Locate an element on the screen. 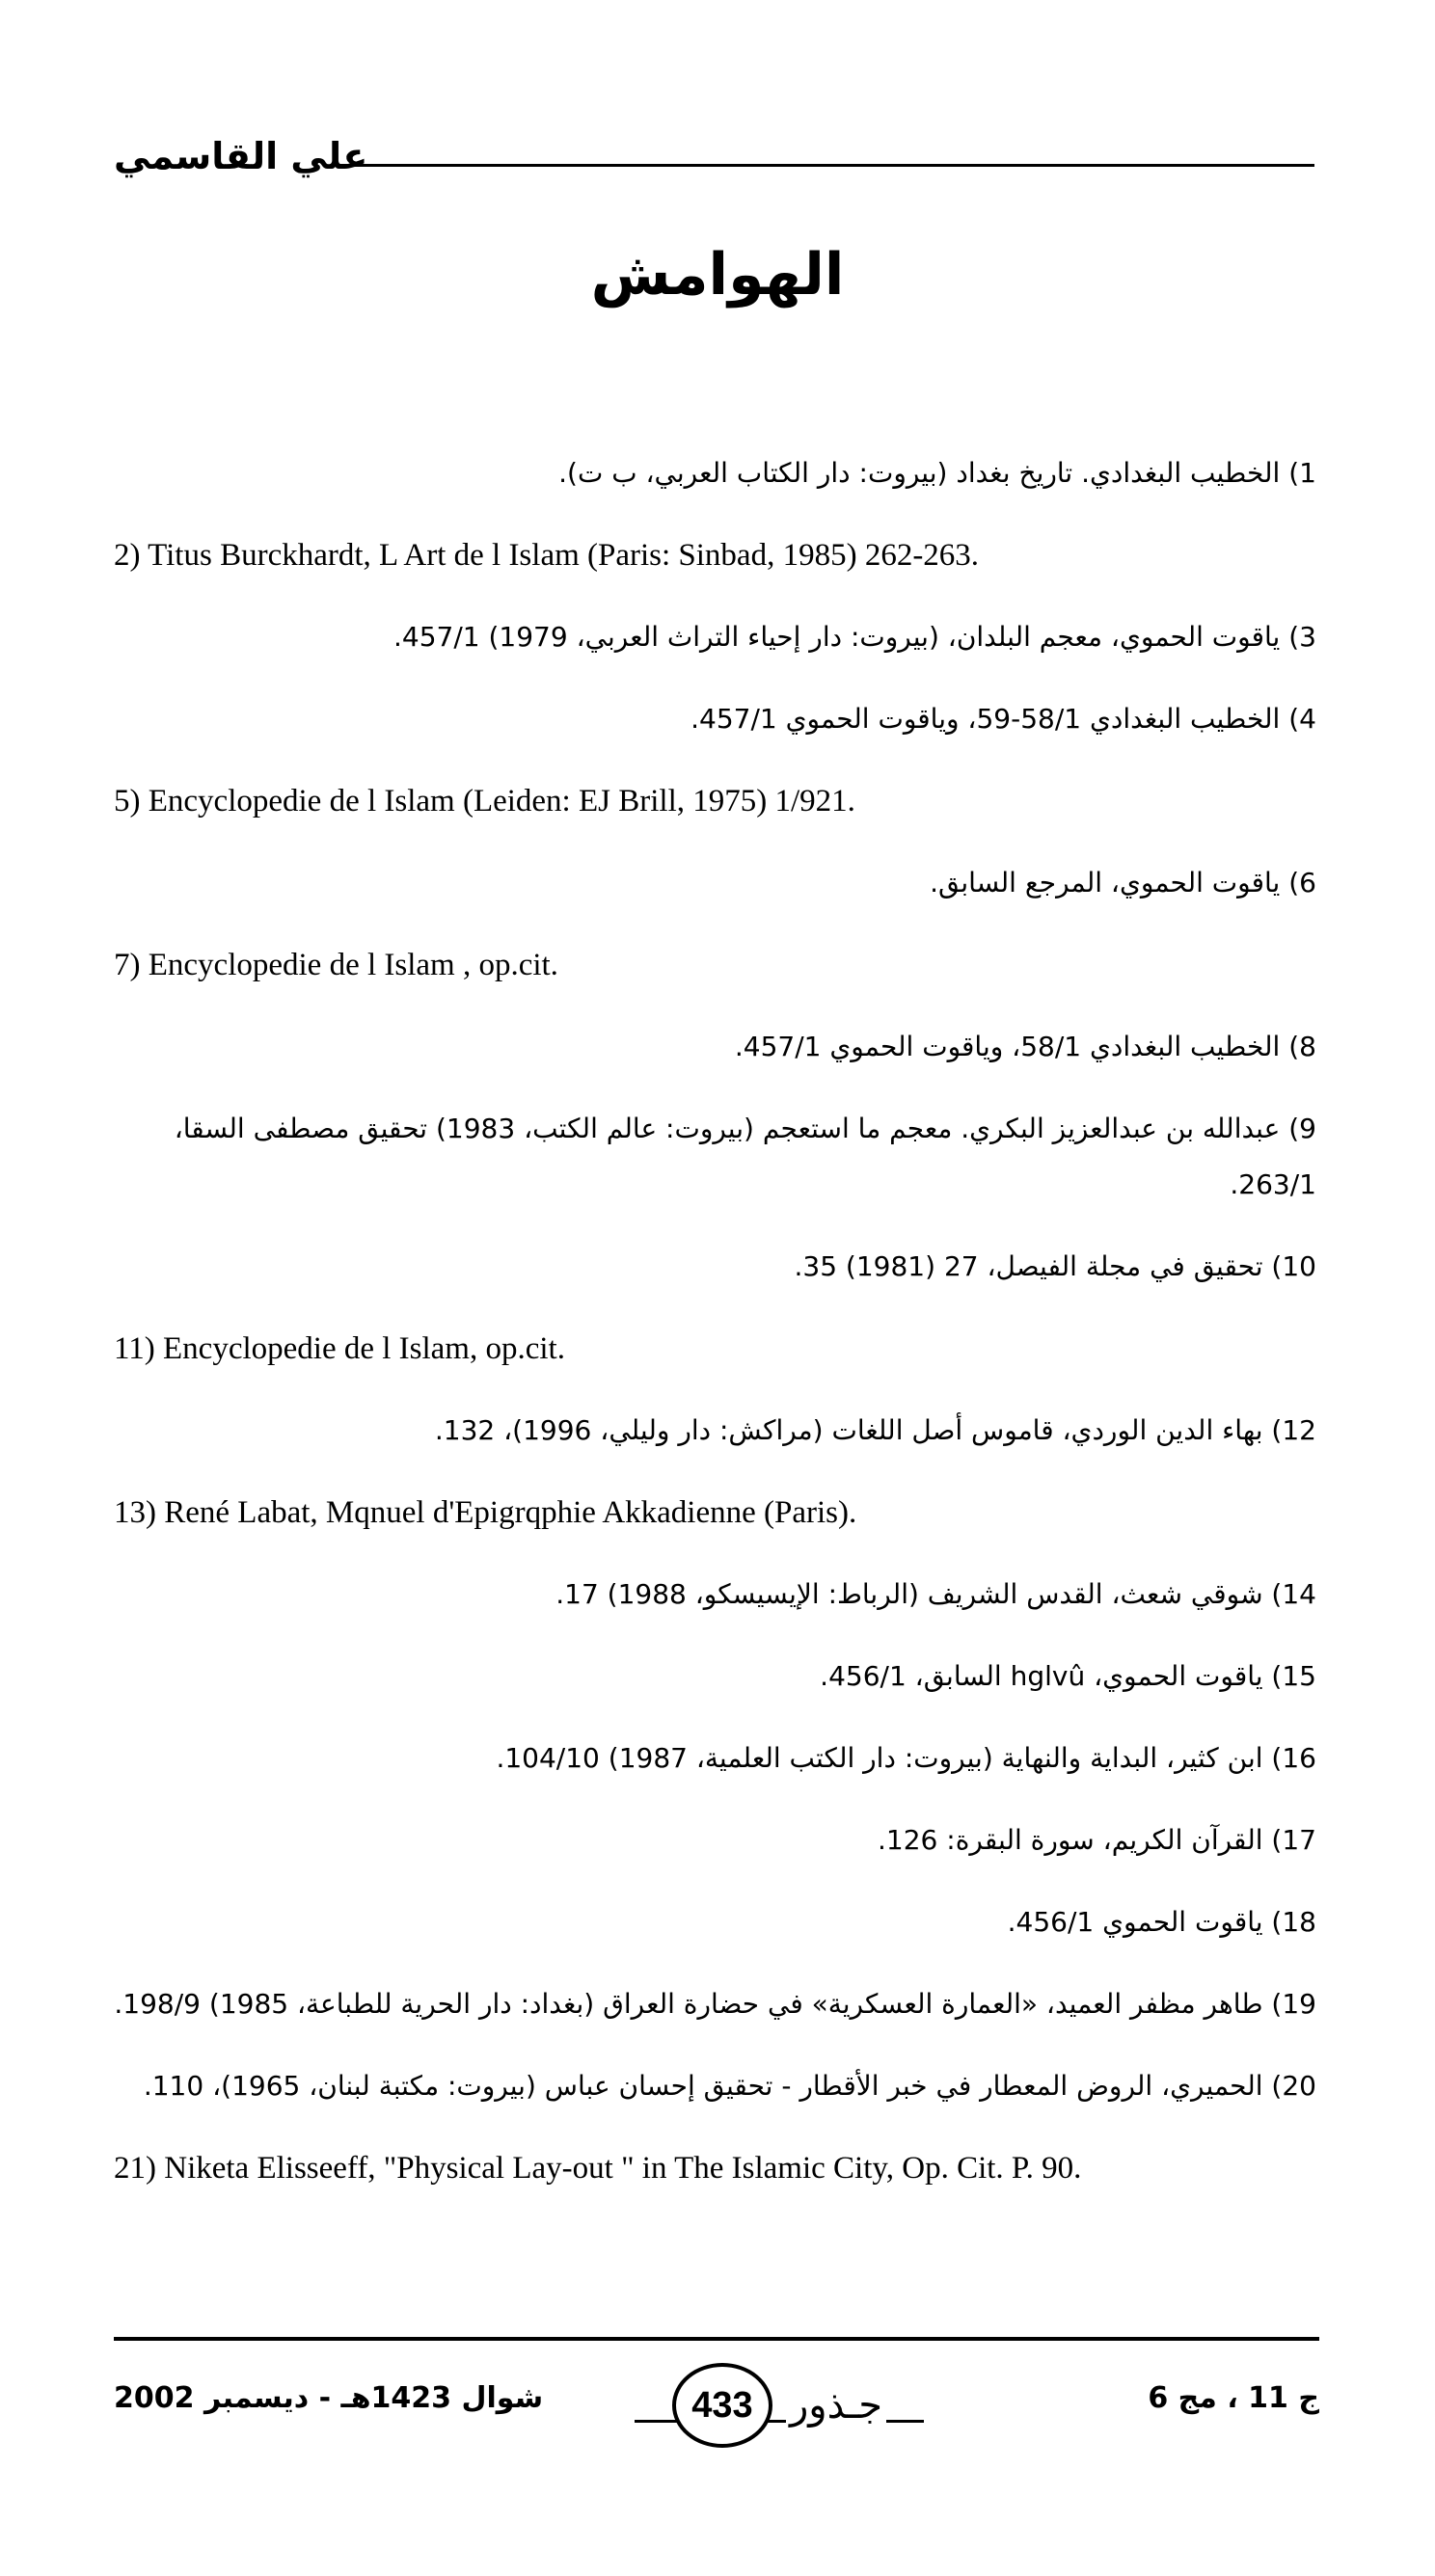 This screenshot has height=2576, width=1435. footnote-15: 15) ياقوت الحموي، hglvû السابق، 456/1. is located at coordinates (1068, 1676).